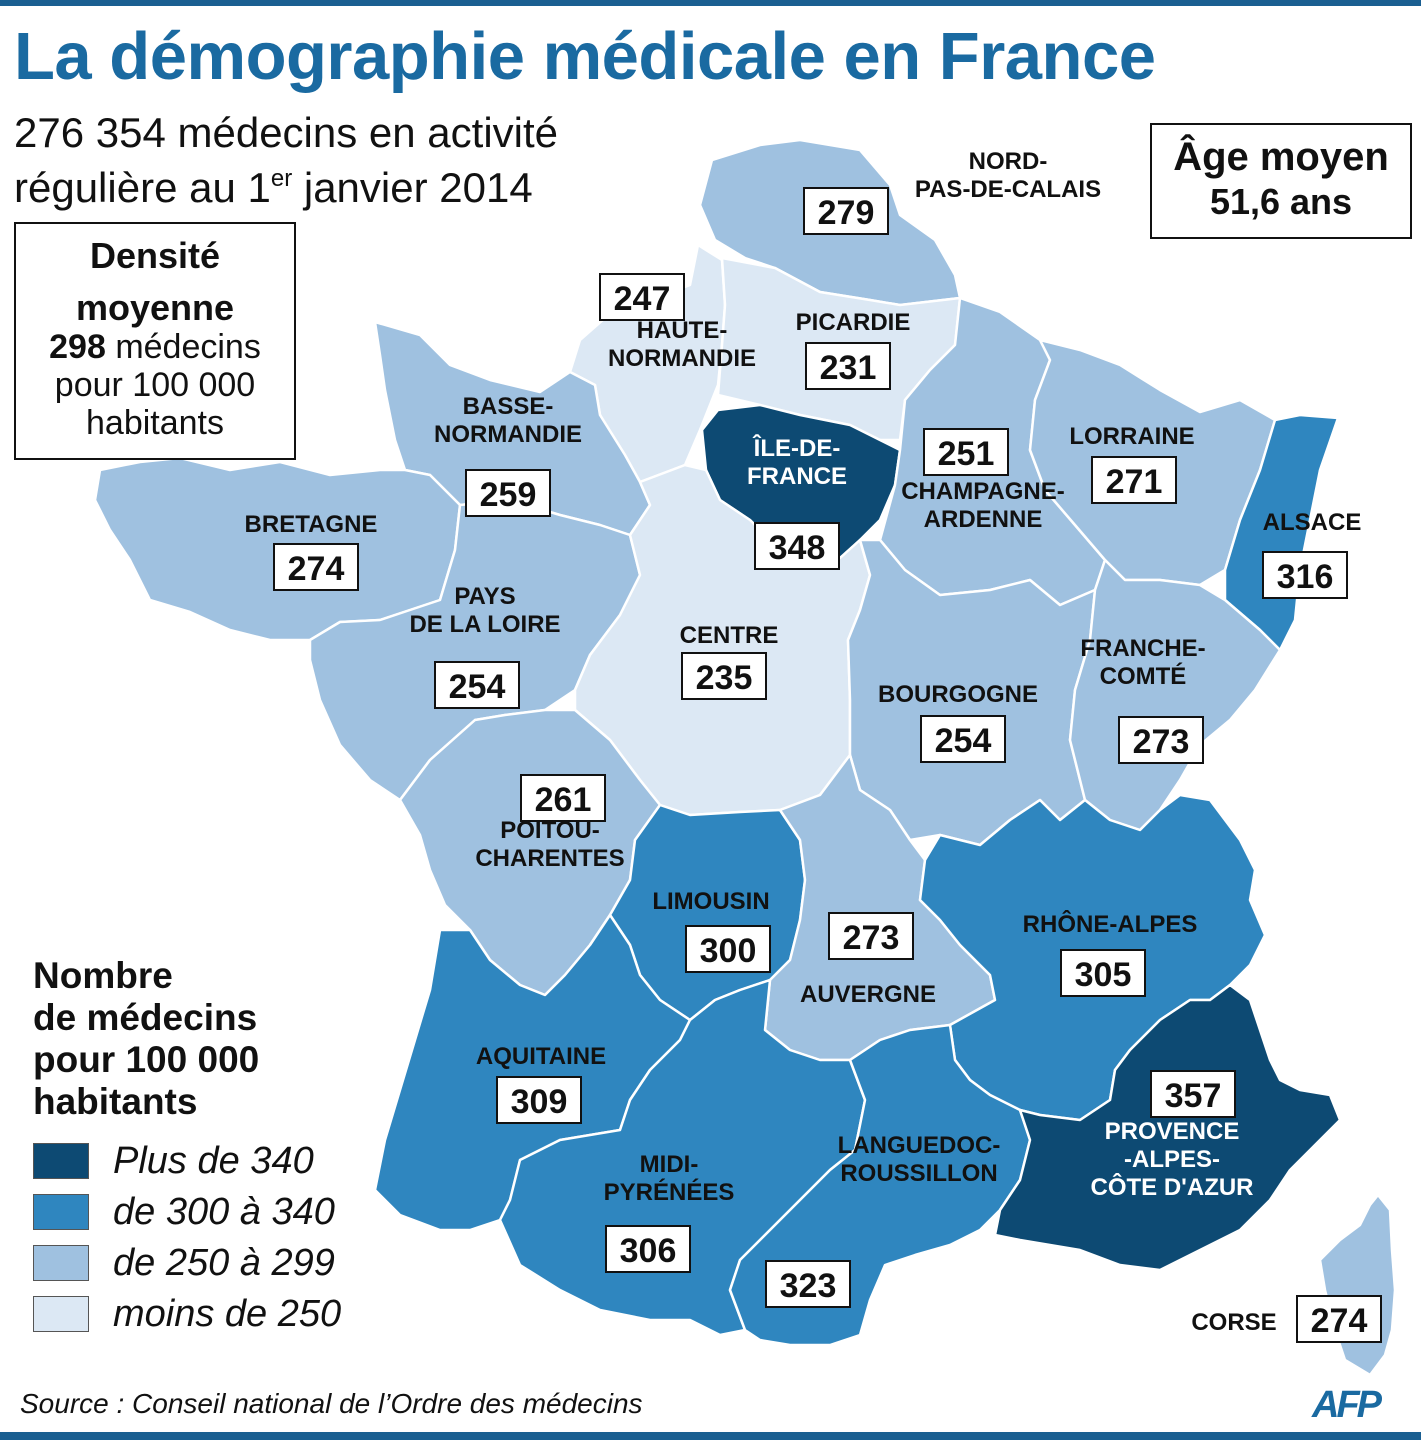 Image resolution: width=1421 pixels, height=1440 pixels. I want to click on region-label-lorraine: LORRAINE, so click(1131, 436).